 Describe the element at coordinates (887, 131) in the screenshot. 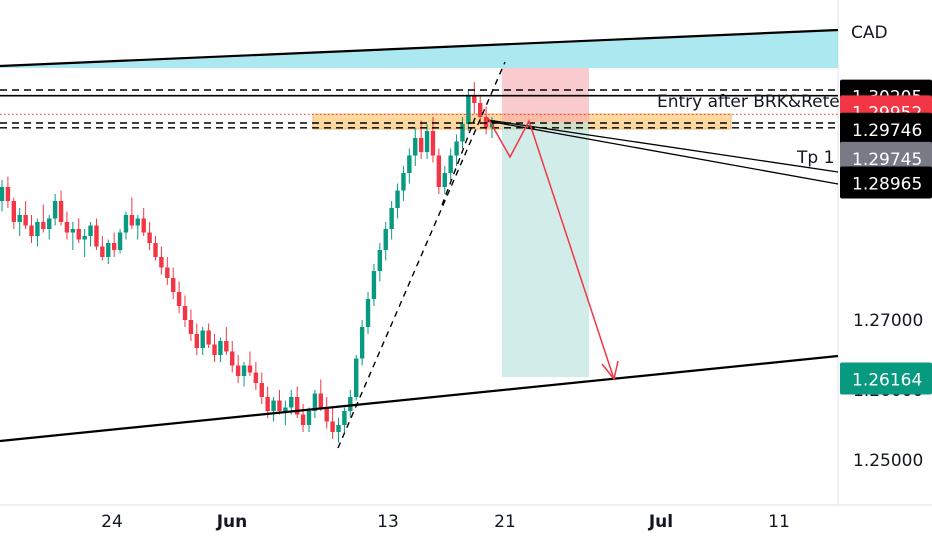

I see `price-tag-label: 1.29746` at that location.